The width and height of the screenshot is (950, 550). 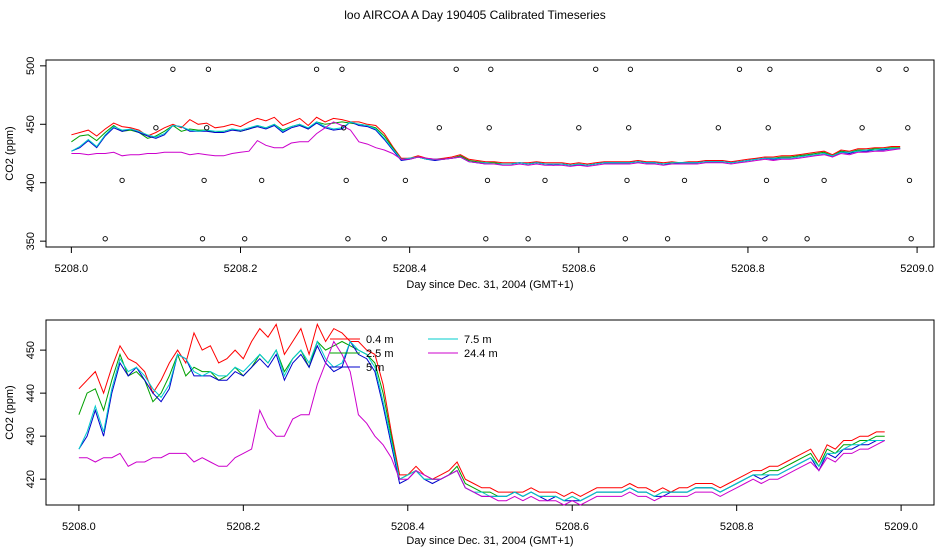 What do you see at coordinates (375, 368) in the screenshot?
I see `legend-label: 5 m` at bounding box center [375, 368].